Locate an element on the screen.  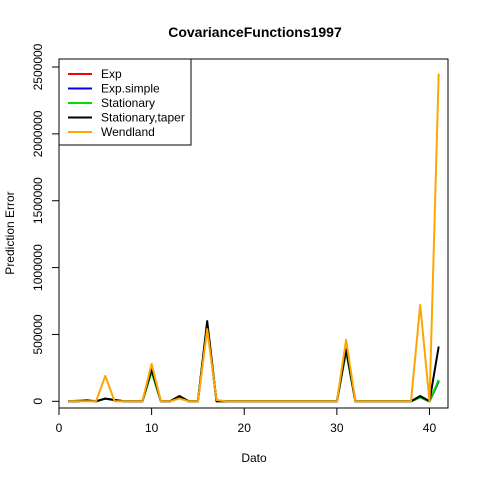
x-axis-label: Dato is located at coordinates (254, 458).